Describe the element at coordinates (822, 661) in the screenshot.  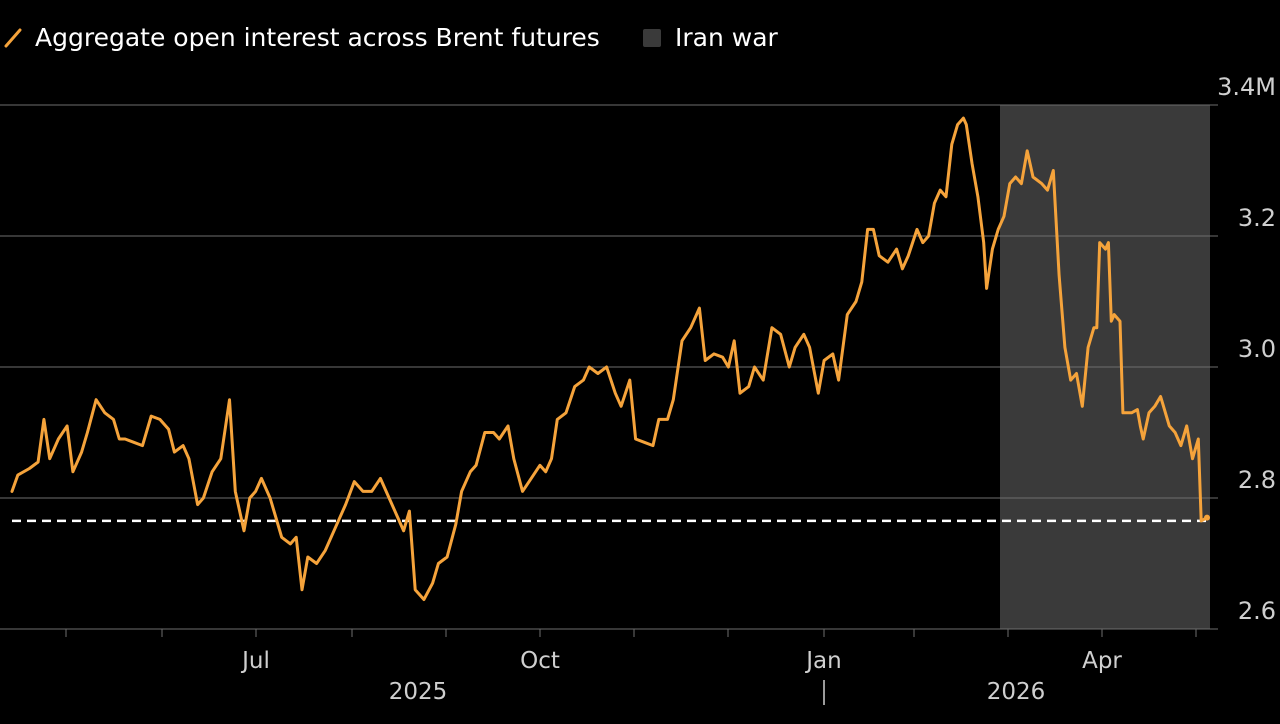
I see `x-tick-label: Jan` at that location.